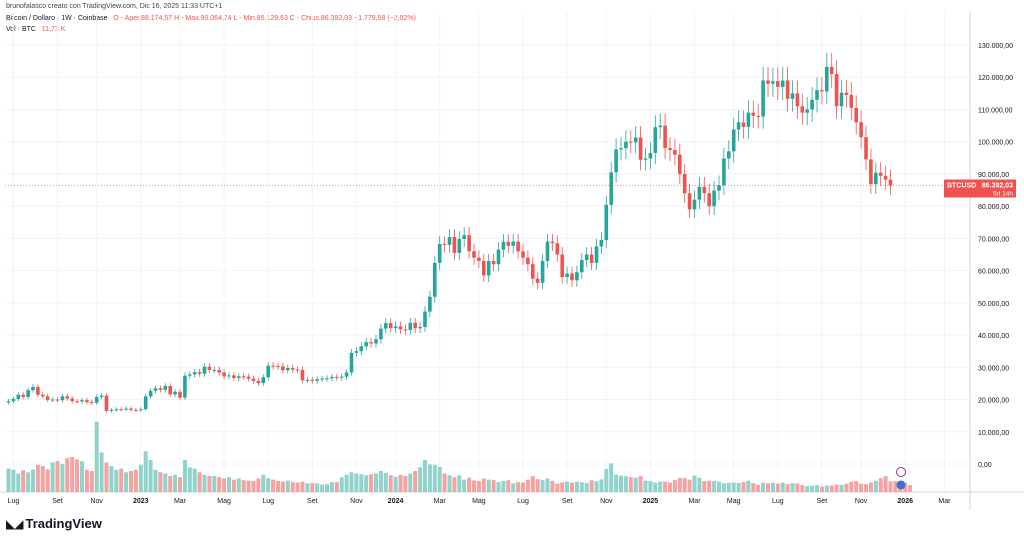 This screenshot has height=539, width=1024. I want to click on symbol-title: Bitcoin / Dollaro · 1W · Coinbase, so click(57, 18).